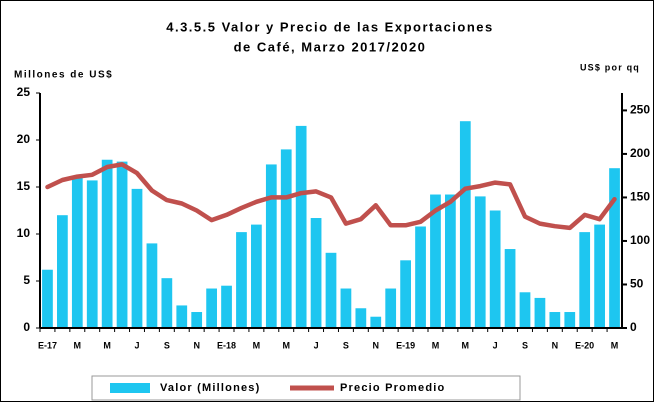  What do you see at coordinates (226, 345) in the screenshot?
I see `x-tick-label: E-18` at bounding box center [226, 345].